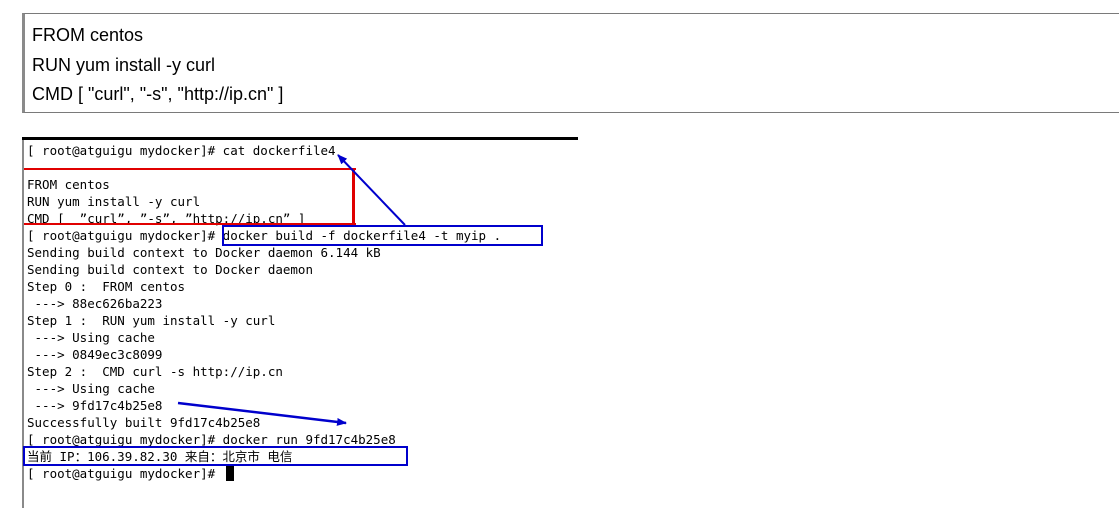 This screenshot has height=508, width=1119. I want to click on terminal-line: Step 1 : RUN yum install -y curl, so click(151, 320).